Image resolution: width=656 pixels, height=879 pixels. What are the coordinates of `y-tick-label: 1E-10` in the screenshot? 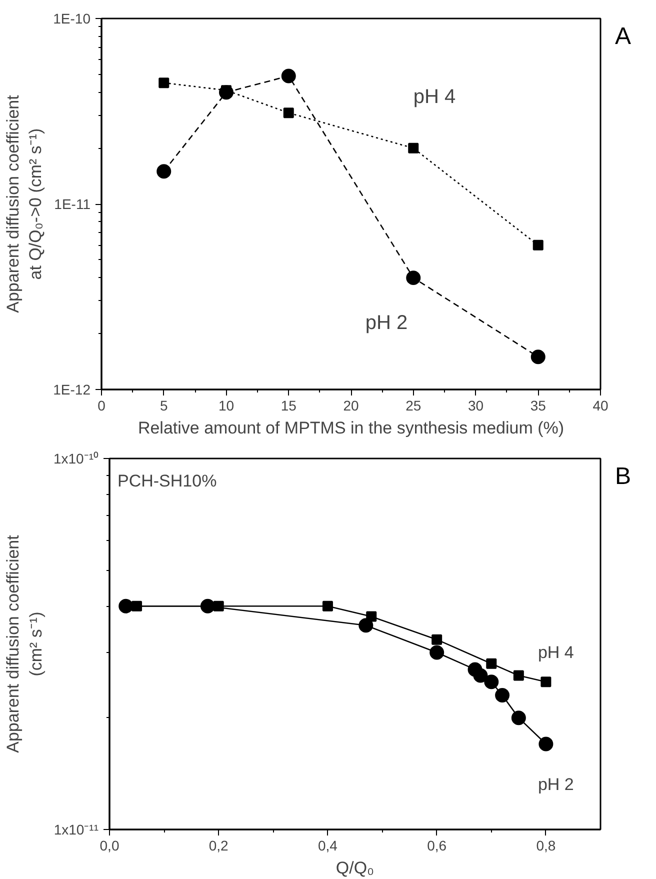 It's located at (72, 18).